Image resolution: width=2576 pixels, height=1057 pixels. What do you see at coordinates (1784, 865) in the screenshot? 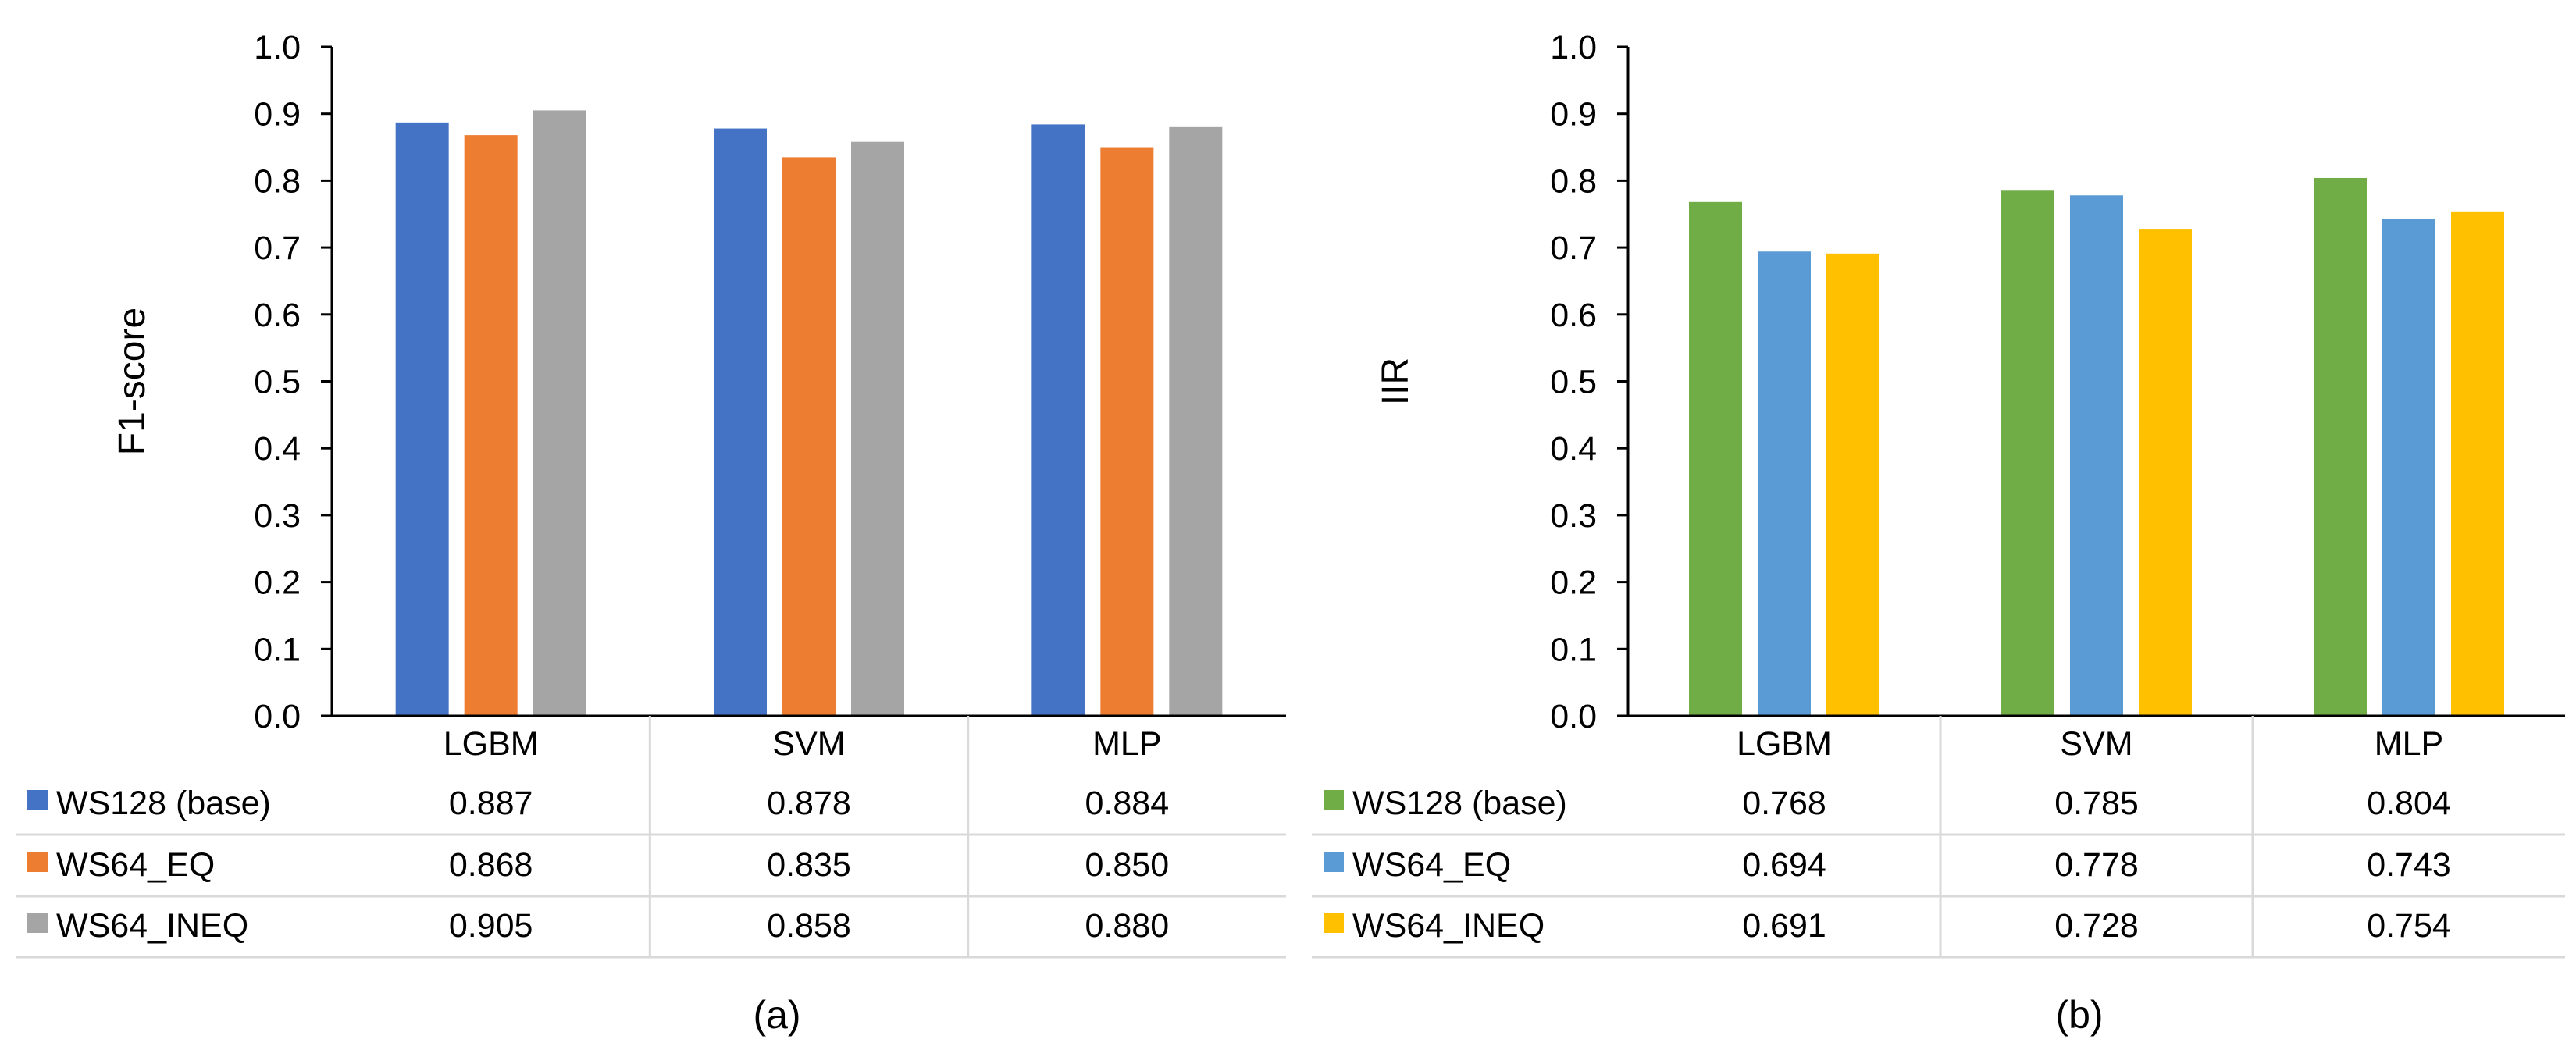
I see `data-table-value: 0.694` at bounding box center [1784, 865].